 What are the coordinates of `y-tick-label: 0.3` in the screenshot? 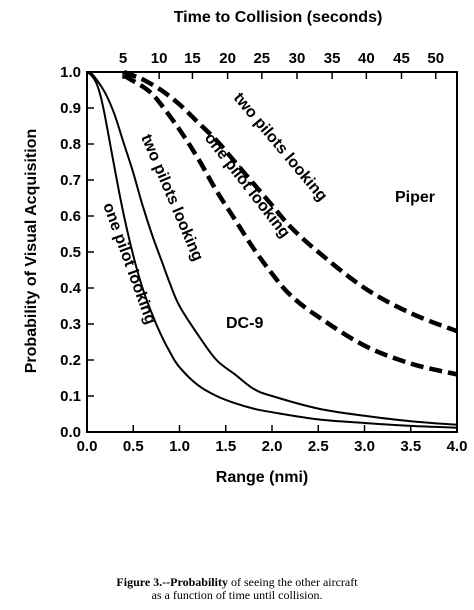 It's located at (70, 324).